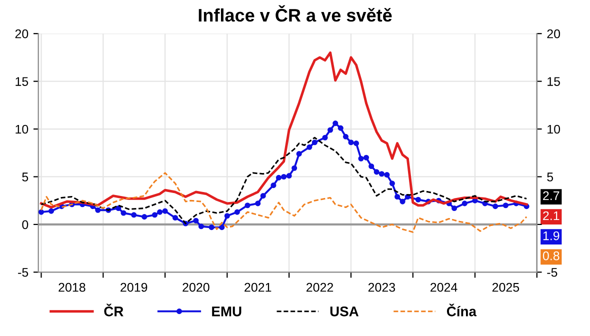 This screenshot has height=336, width=590. What do you see at coordinates (506, 287) in the screenshot?
I see `x-tick-label: 2025` at bounding box center [506, 287].